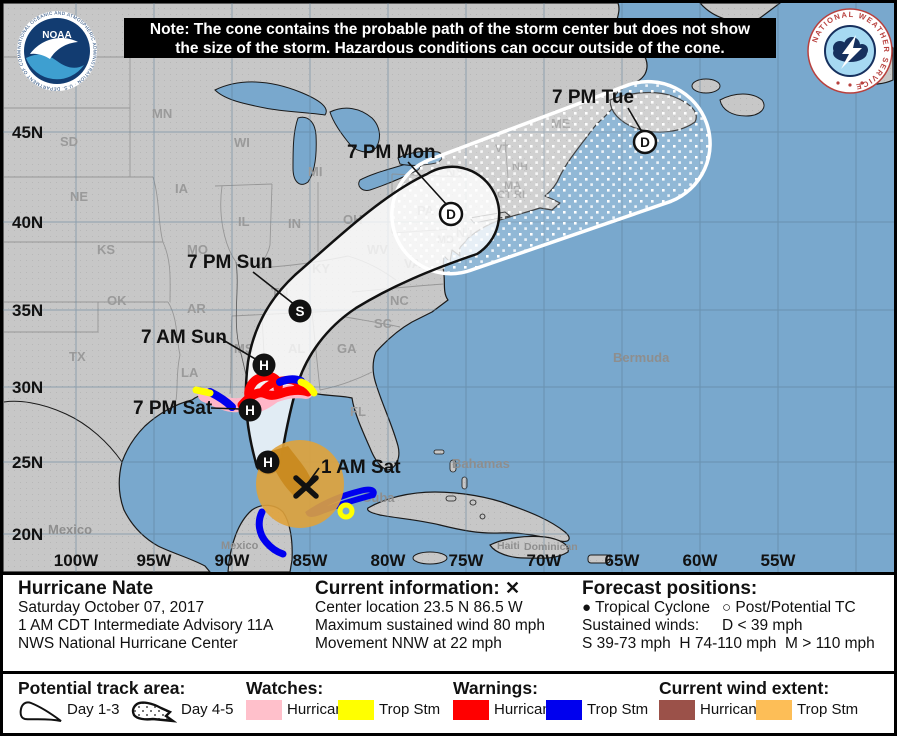  I want to click on center-location: Center location 23.5 N 86.5 W, so click(419, 607).